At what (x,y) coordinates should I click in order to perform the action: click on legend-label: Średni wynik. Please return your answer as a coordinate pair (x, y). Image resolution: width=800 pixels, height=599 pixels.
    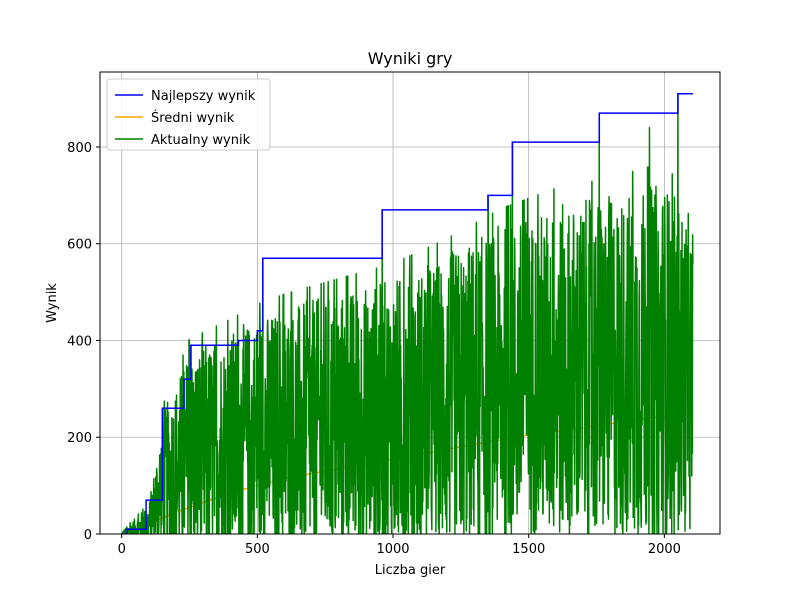
    Looking at the image, I should click on (193, 118).